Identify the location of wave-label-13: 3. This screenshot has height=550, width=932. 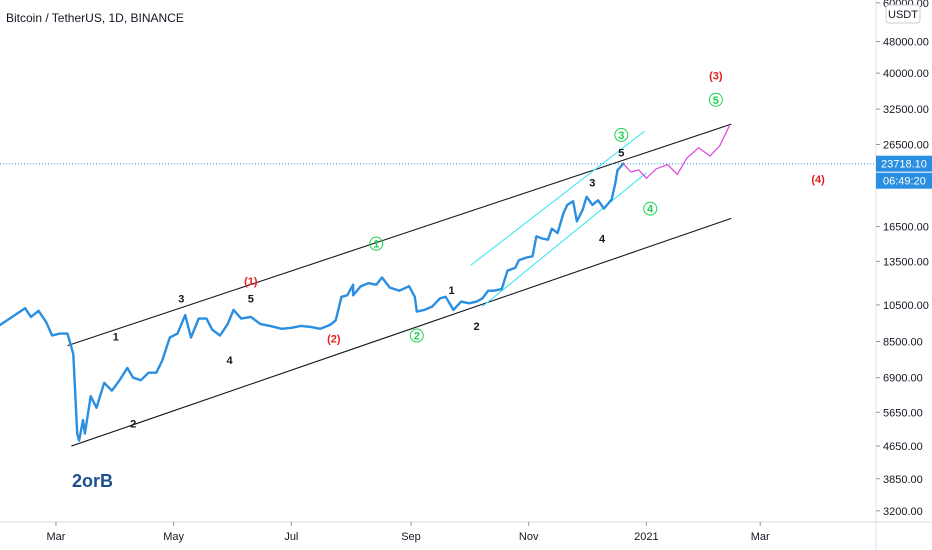
(621, 134).